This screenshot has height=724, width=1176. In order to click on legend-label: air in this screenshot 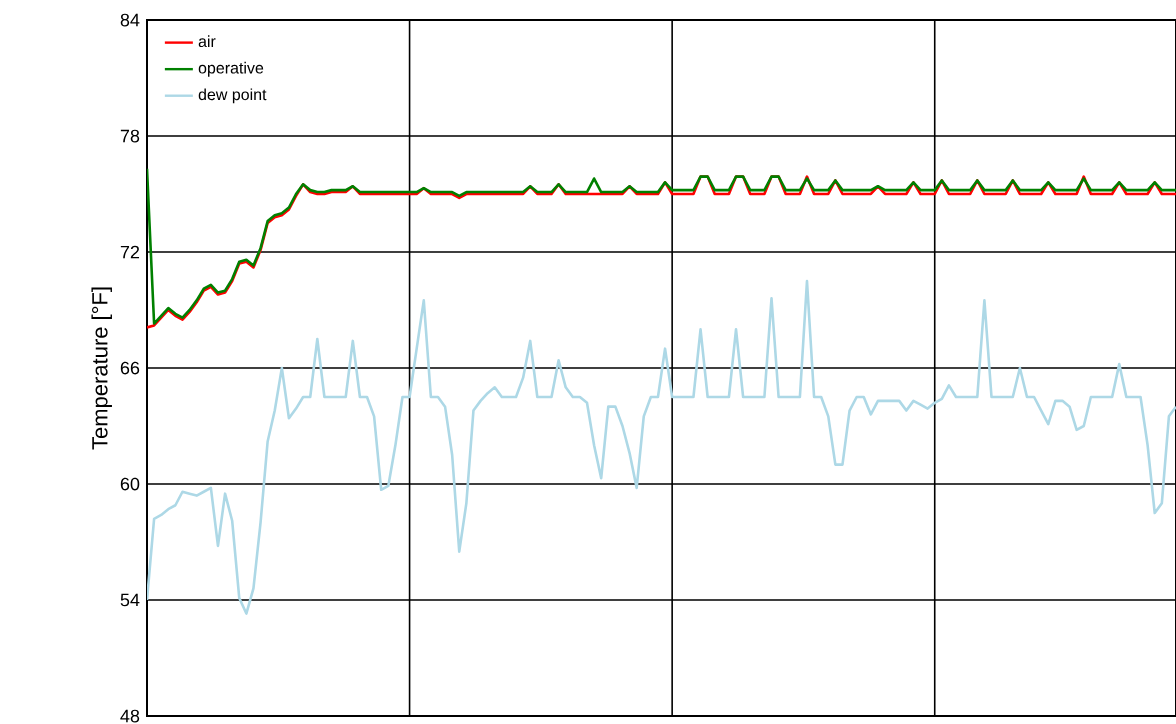, I will do `click(207, 41)`.